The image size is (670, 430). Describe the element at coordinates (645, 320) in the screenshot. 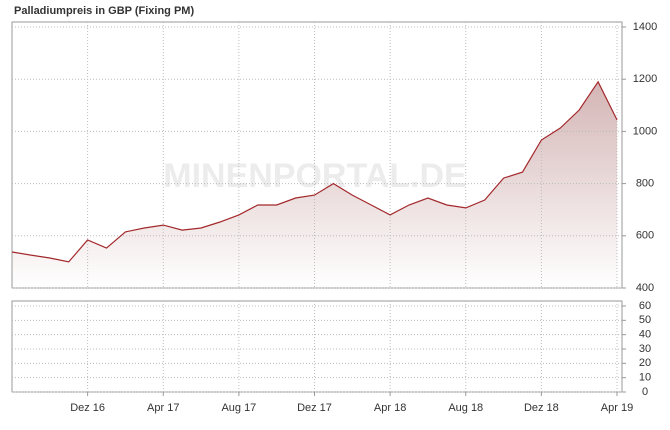

I see `y-tick-label: 50` at that location.